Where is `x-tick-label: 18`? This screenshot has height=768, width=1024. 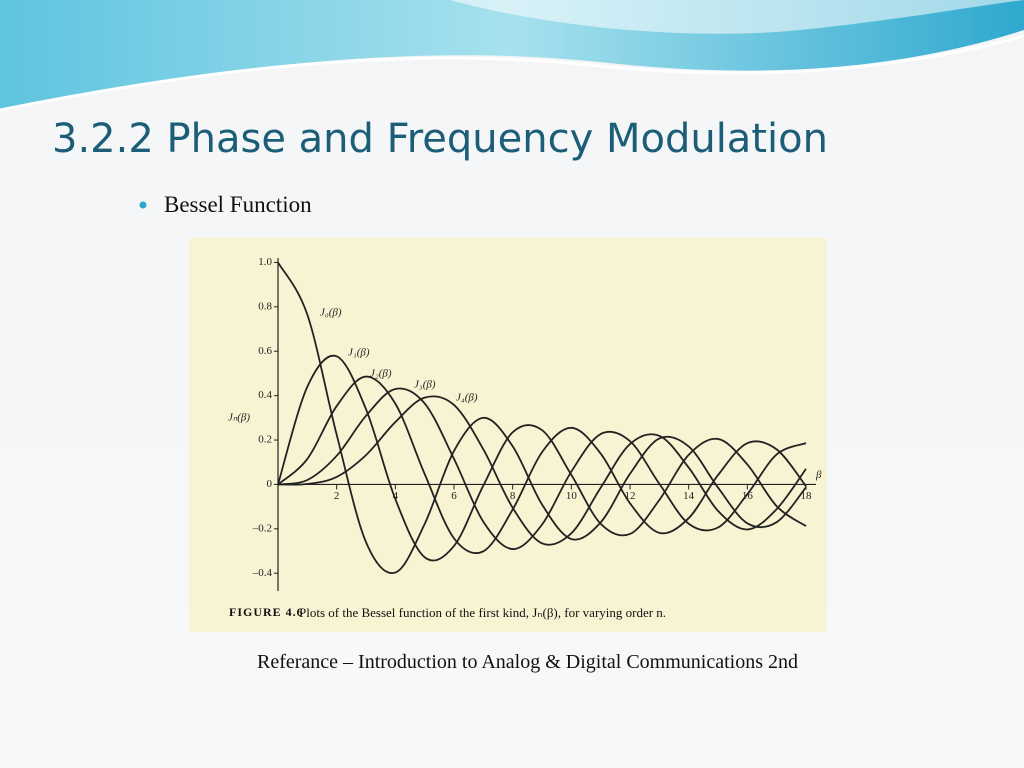 x-tick-label: 18 is located at coordinates (807, 496).